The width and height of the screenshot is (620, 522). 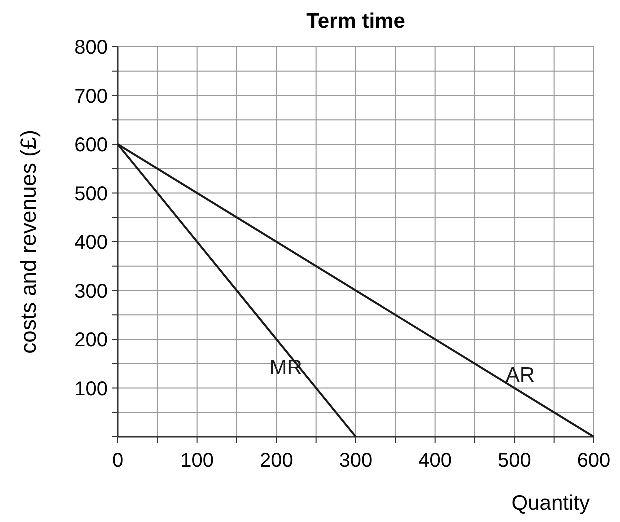 I want to click on y-tick-label: 200, so click(x=91, y=341).